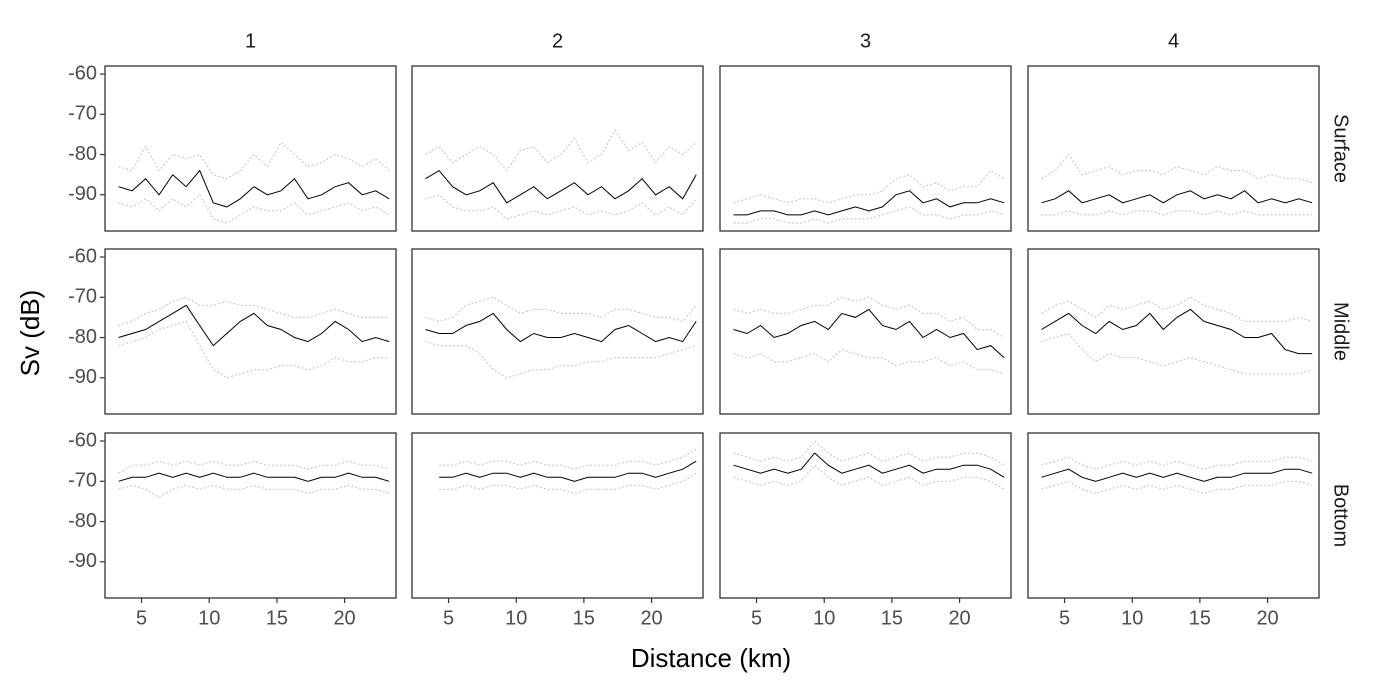 The image size is (1384, 697). Describe the element at coordinates (557, 41) in the screenshot. I see `column-label: 2` at that location.